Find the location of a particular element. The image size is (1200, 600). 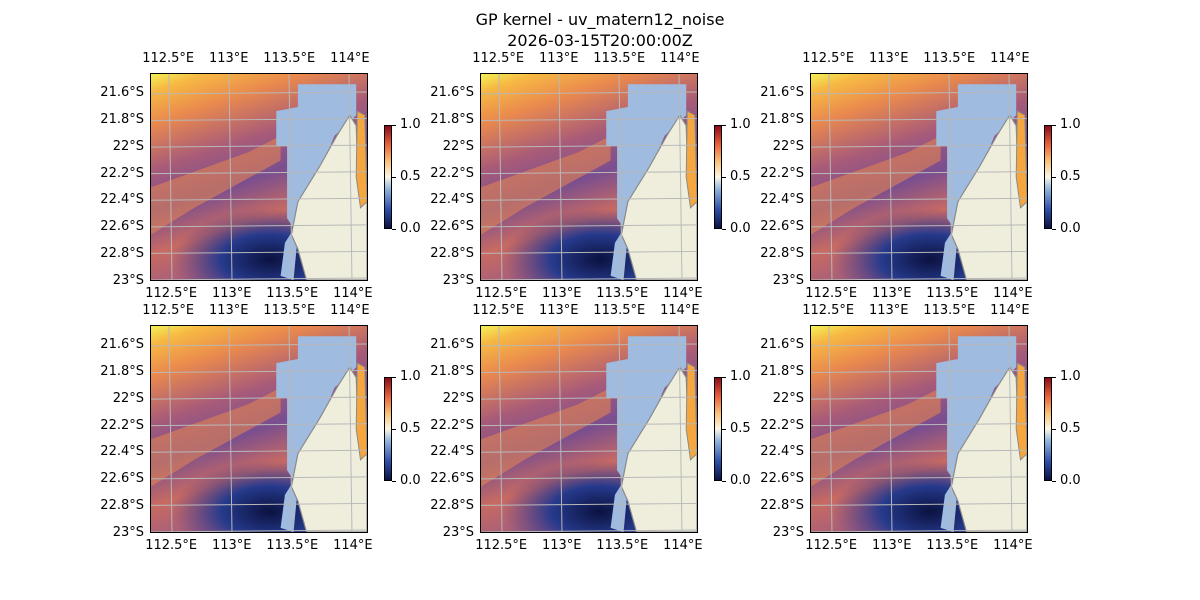

lon-tick-label-bottom: 112.5°E is located at coordinates (171, 545).